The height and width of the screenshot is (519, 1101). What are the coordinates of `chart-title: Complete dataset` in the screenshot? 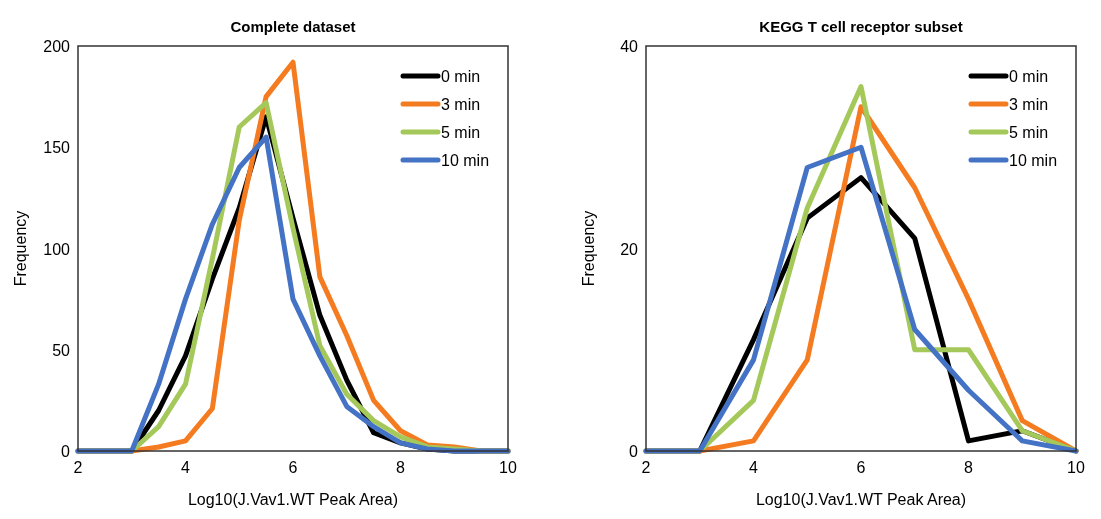 It's located at (293, 26).